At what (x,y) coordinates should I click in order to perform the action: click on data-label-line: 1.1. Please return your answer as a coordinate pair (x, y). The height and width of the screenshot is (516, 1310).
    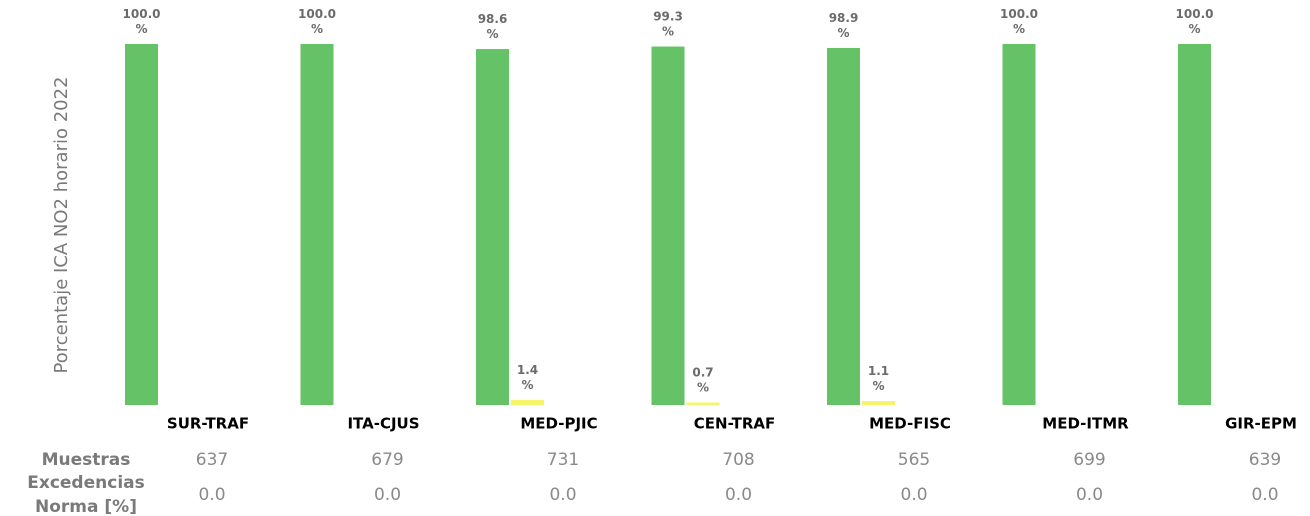
    Looking at the image, I should click on (878, 371).